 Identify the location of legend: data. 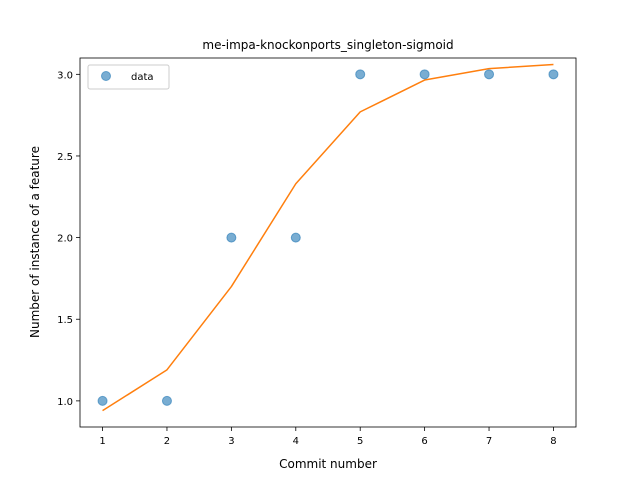
(128, 77).